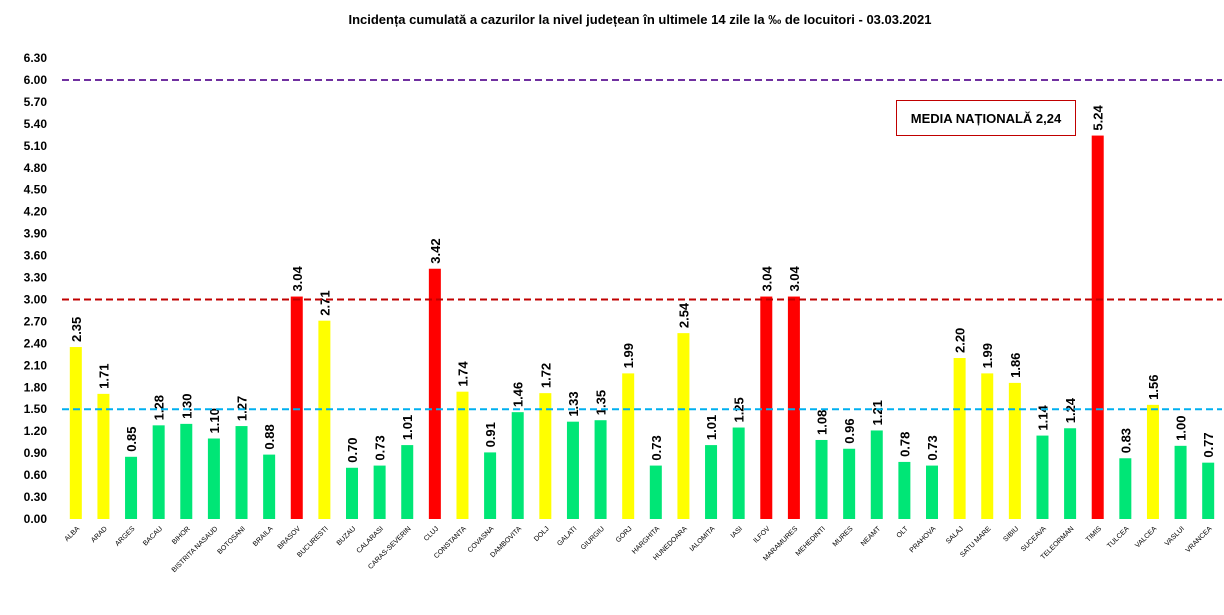  What do you see at coordinates (36, 453) in the screenshot?
I see `y-tick-label: 0.90` at bounding box center [36, 453].